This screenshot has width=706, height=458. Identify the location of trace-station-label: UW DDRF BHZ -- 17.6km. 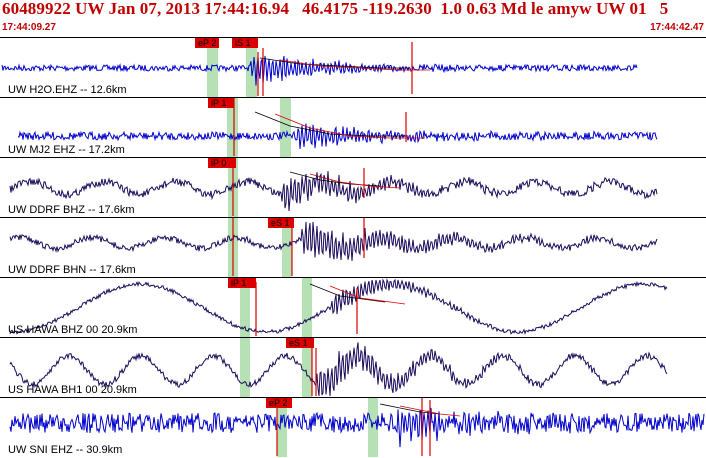
(71, 210).